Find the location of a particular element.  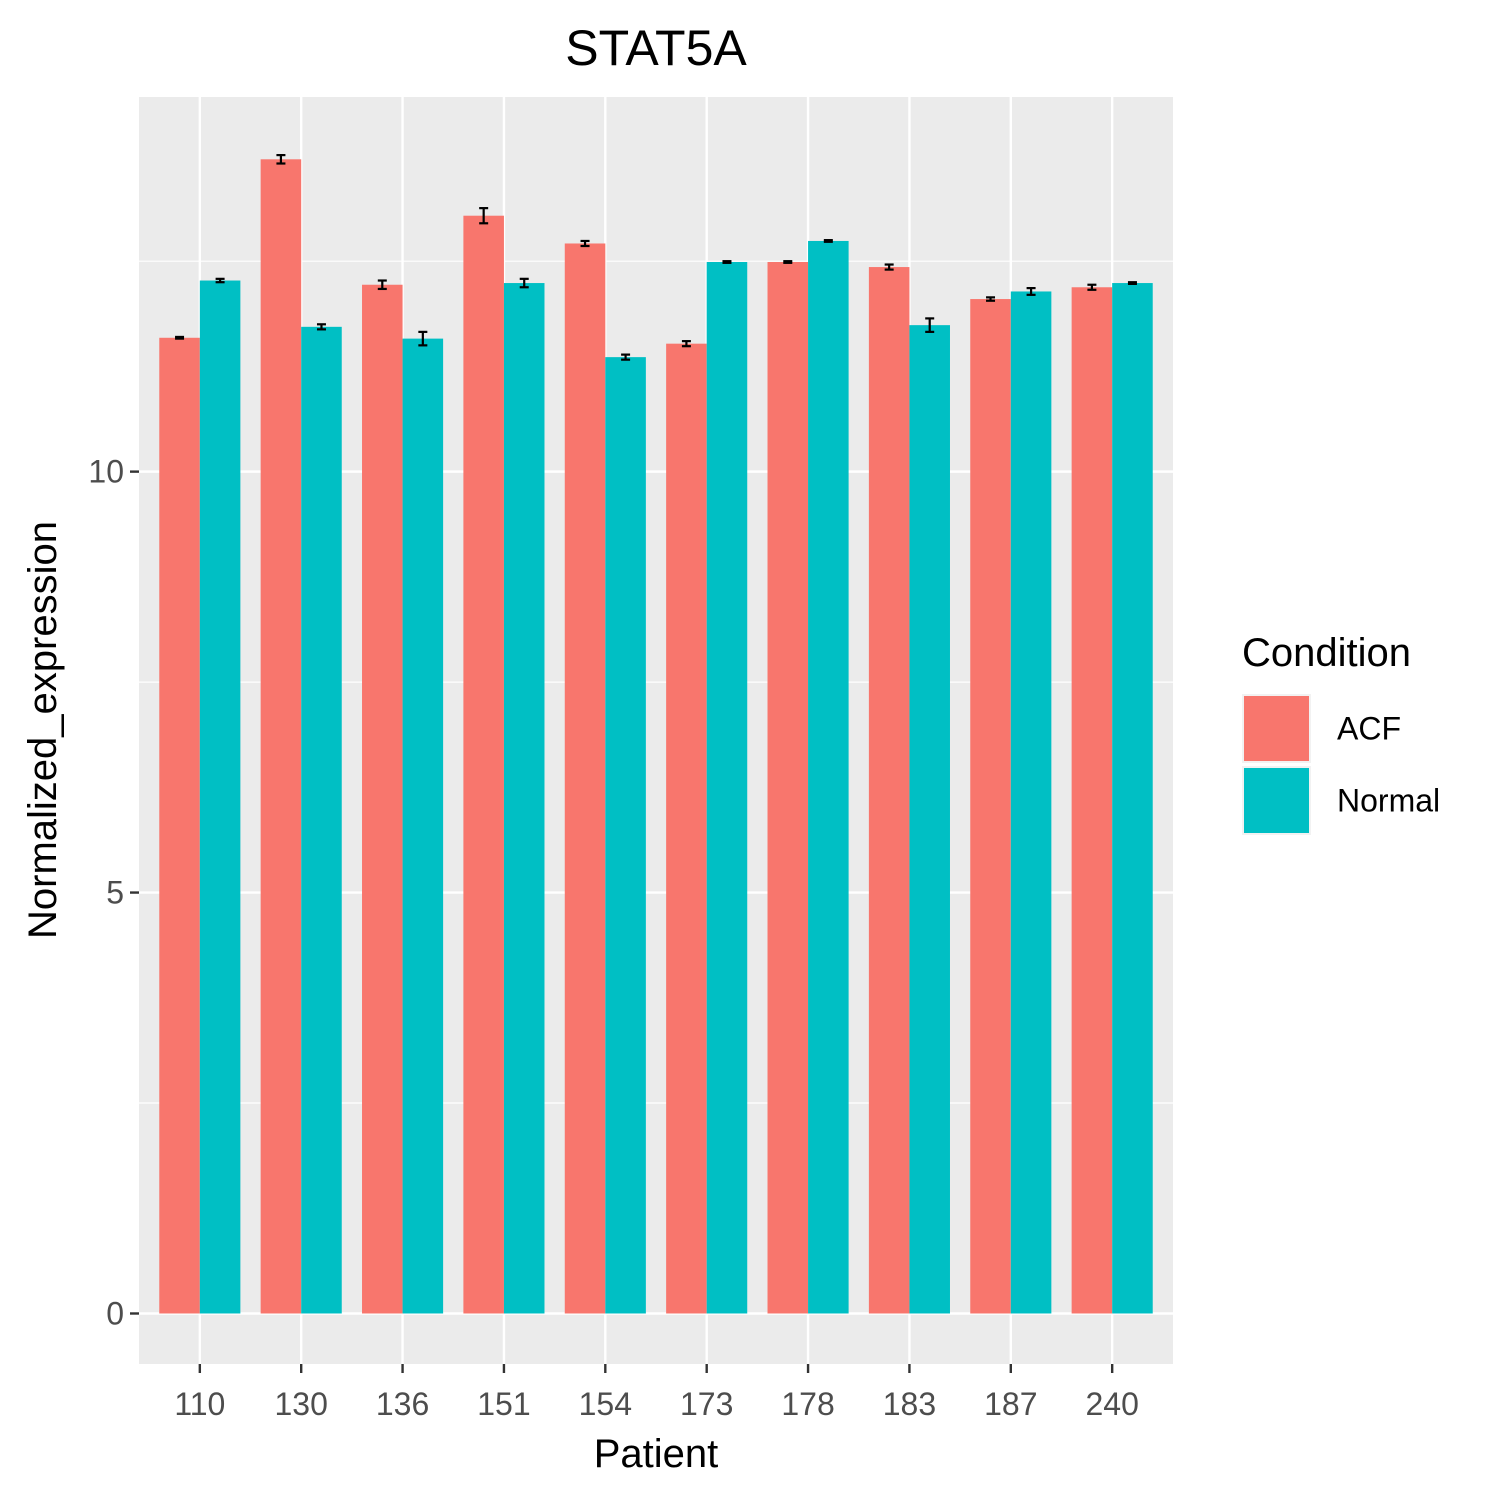

y-tick-label: 0 is located at coordinates (115, 1313).